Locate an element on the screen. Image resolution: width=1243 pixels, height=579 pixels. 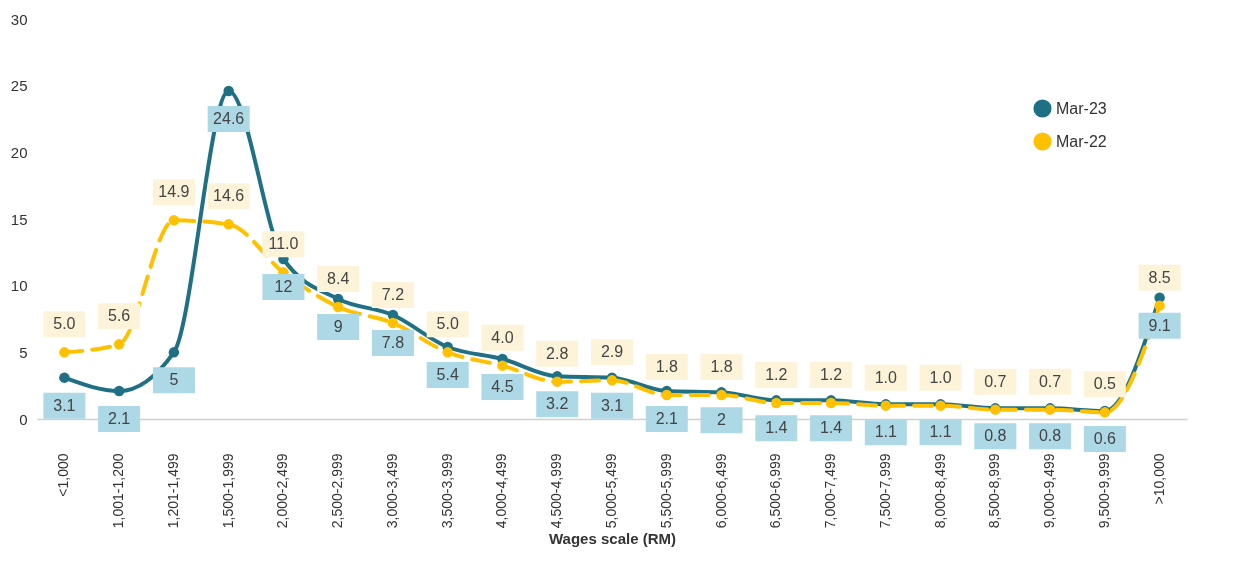
x-tick-label: 7,000-7,499 is located at coordinates (830, 491).